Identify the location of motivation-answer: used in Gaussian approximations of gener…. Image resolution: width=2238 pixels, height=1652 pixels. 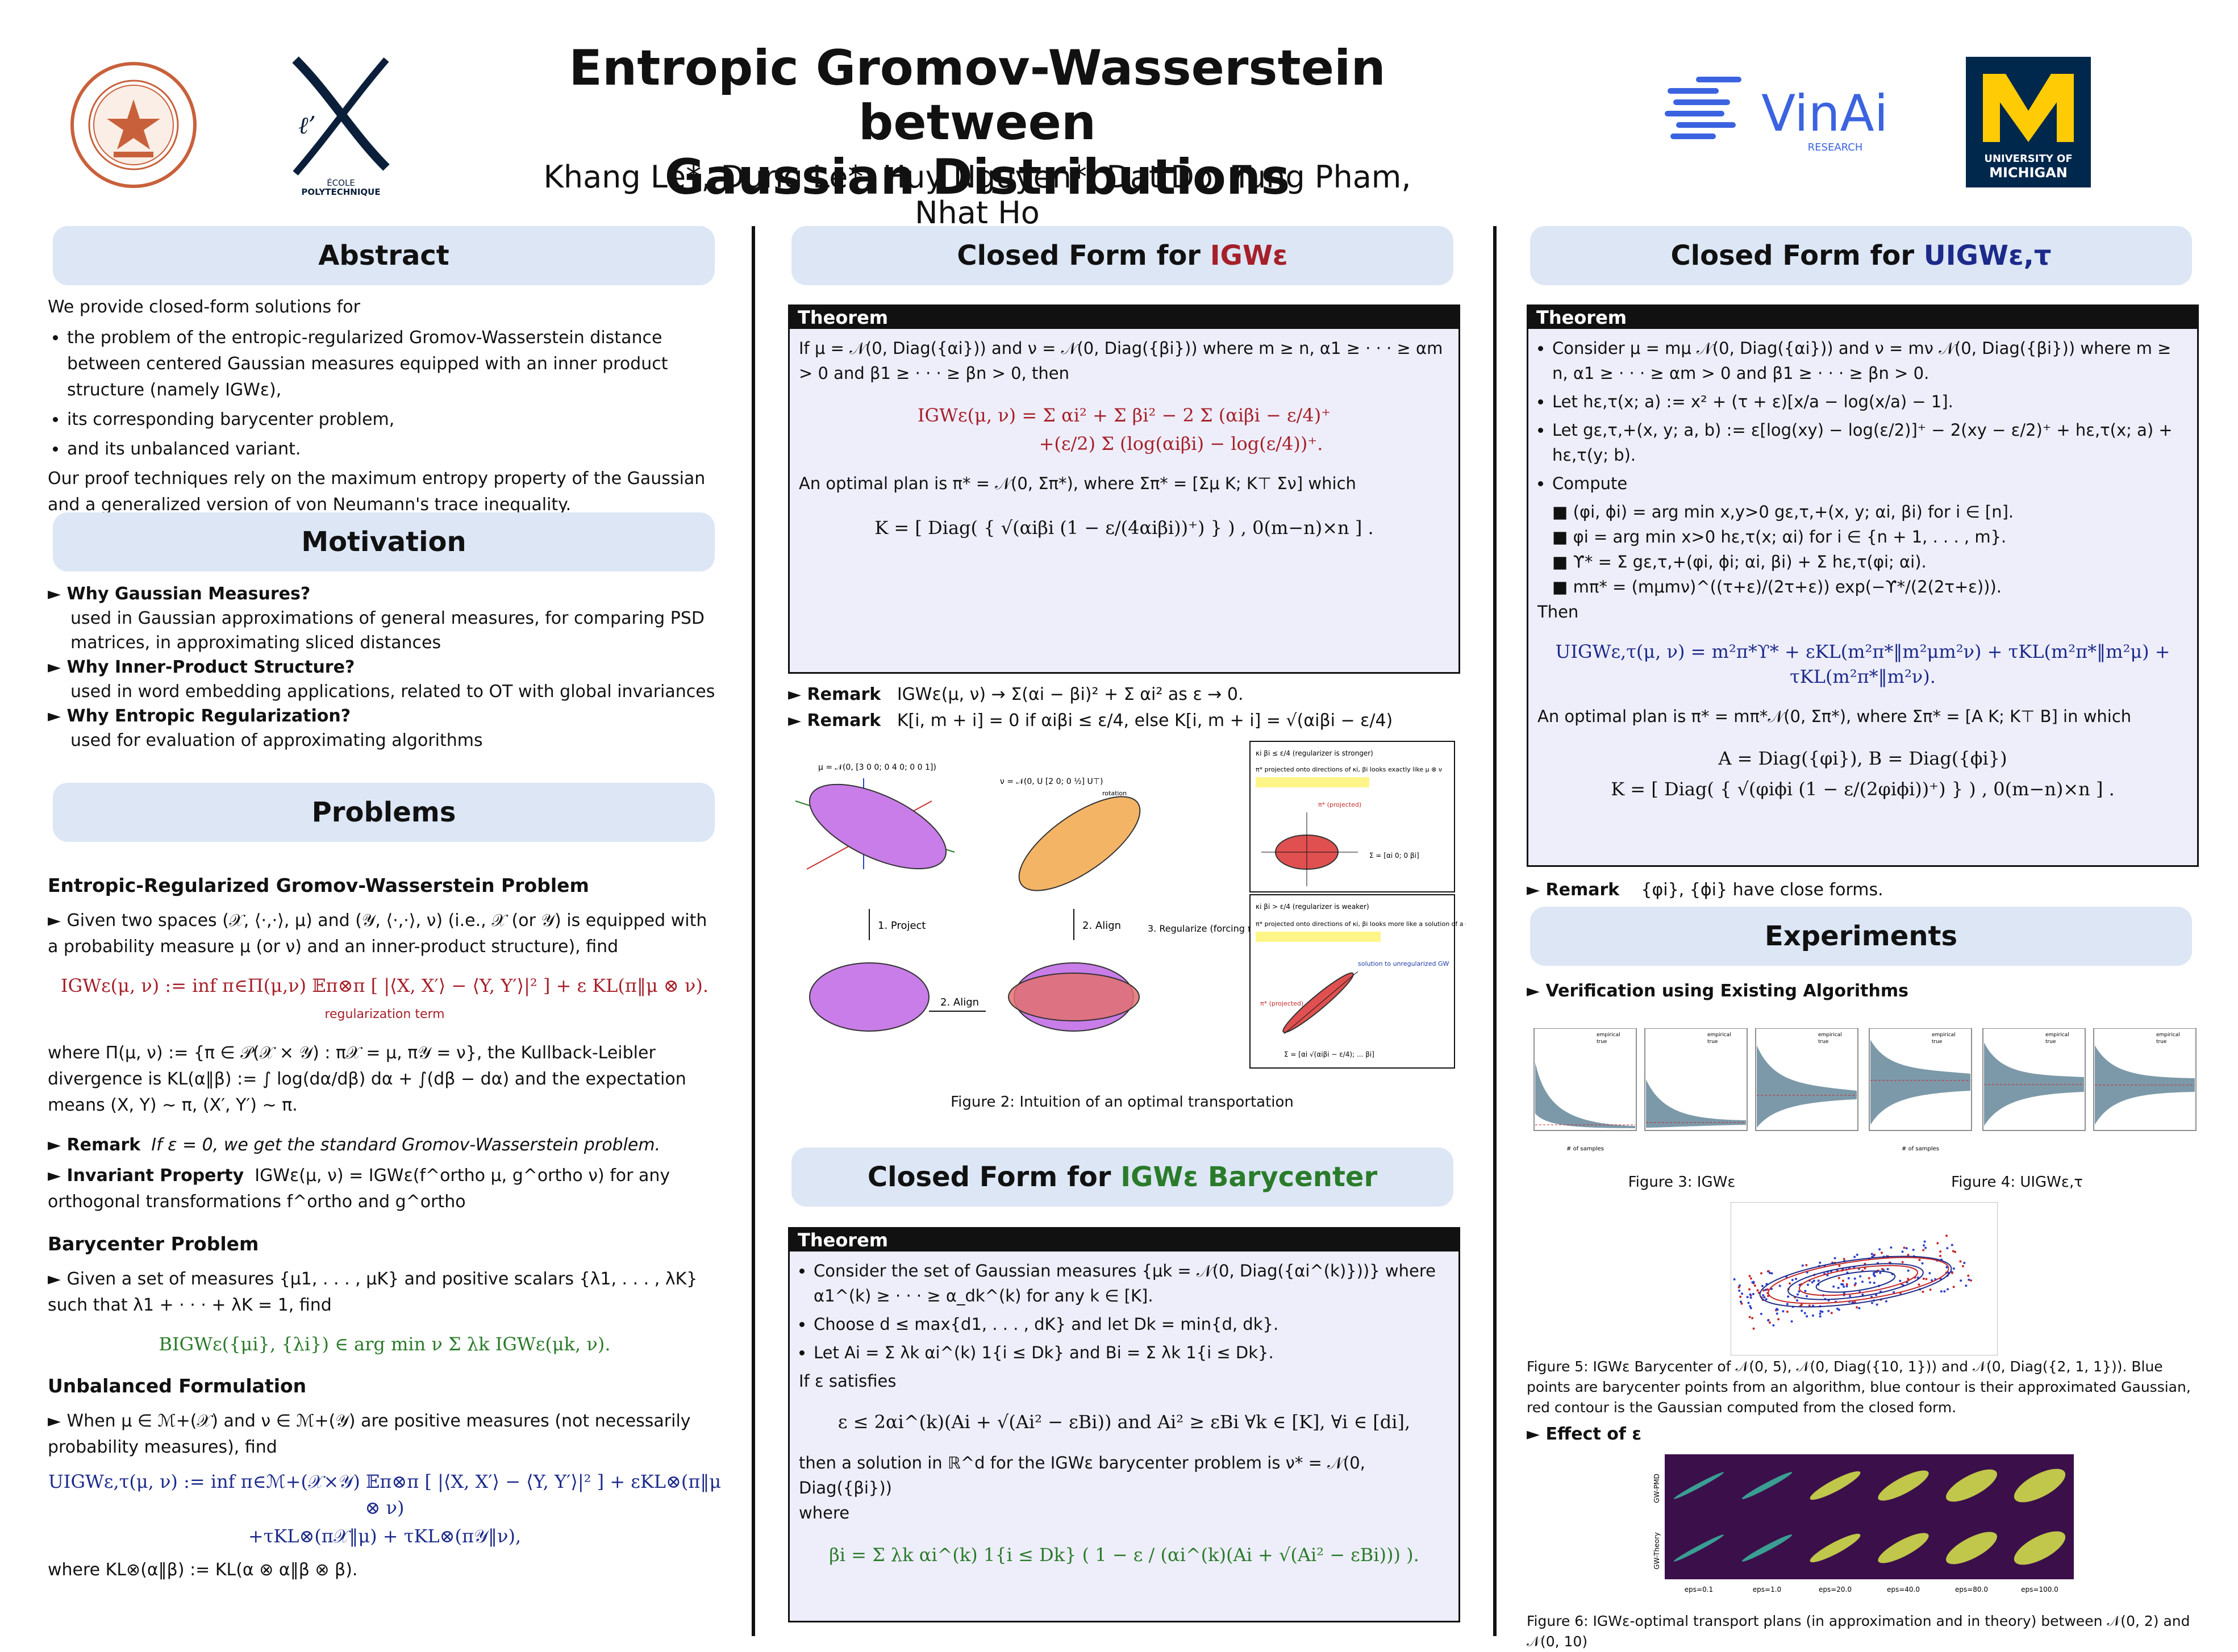
(387, 630).